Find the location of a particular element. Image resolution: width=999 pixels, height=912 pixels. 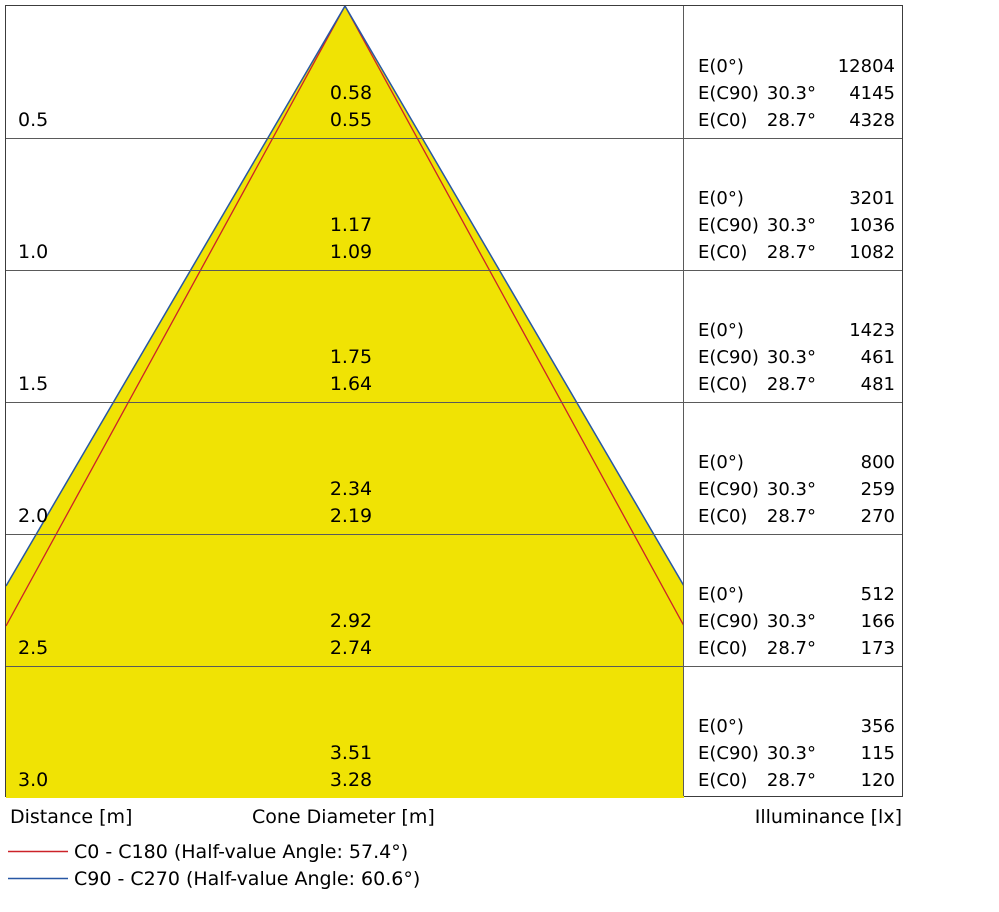

cone-diameter-c0-value: 1.64 is located at coordinates (351, 384).